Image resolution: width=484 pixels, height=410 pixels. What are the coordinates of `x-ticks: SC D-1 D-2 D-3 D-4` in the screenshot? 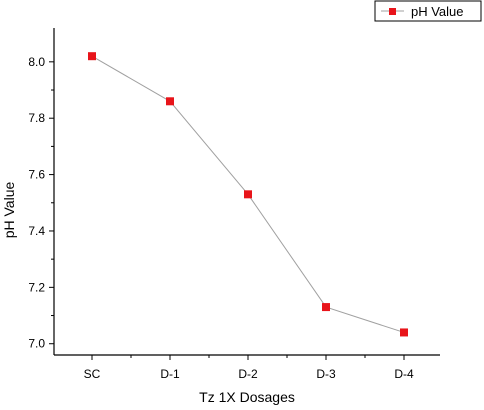 It's located at (249, 368).